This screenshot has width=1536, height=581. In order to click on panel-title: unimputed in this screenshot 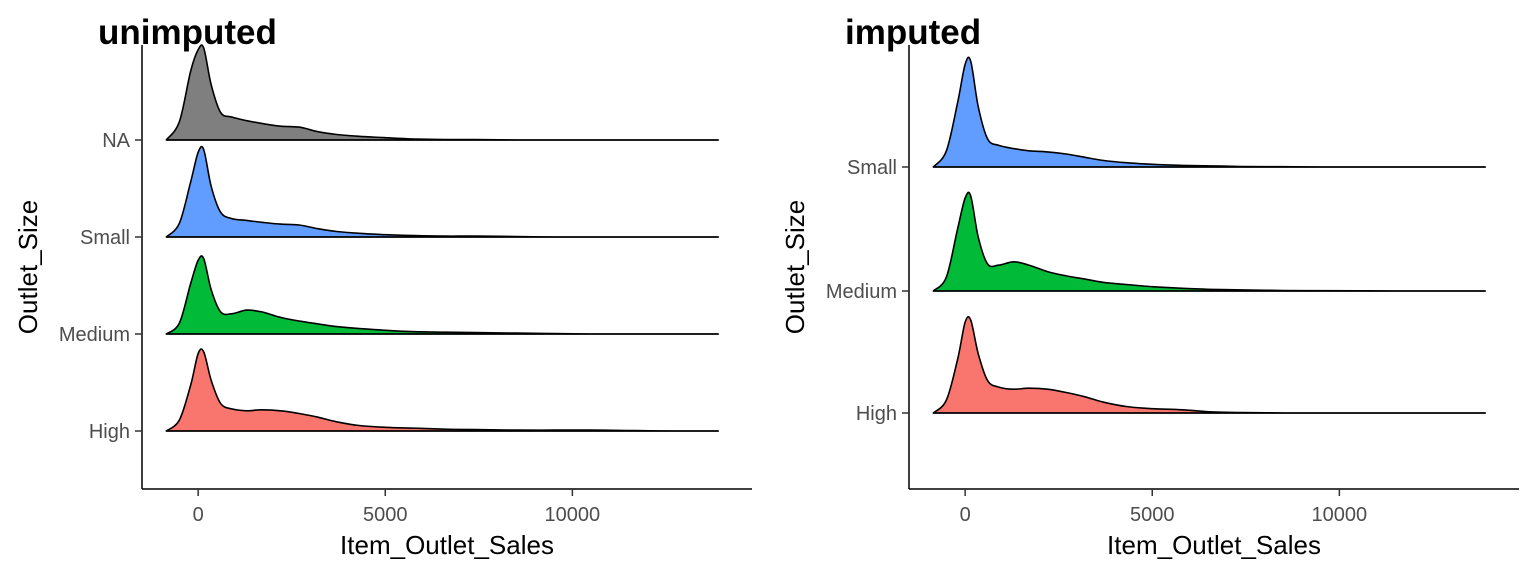, I will do `click(187, 32)`.